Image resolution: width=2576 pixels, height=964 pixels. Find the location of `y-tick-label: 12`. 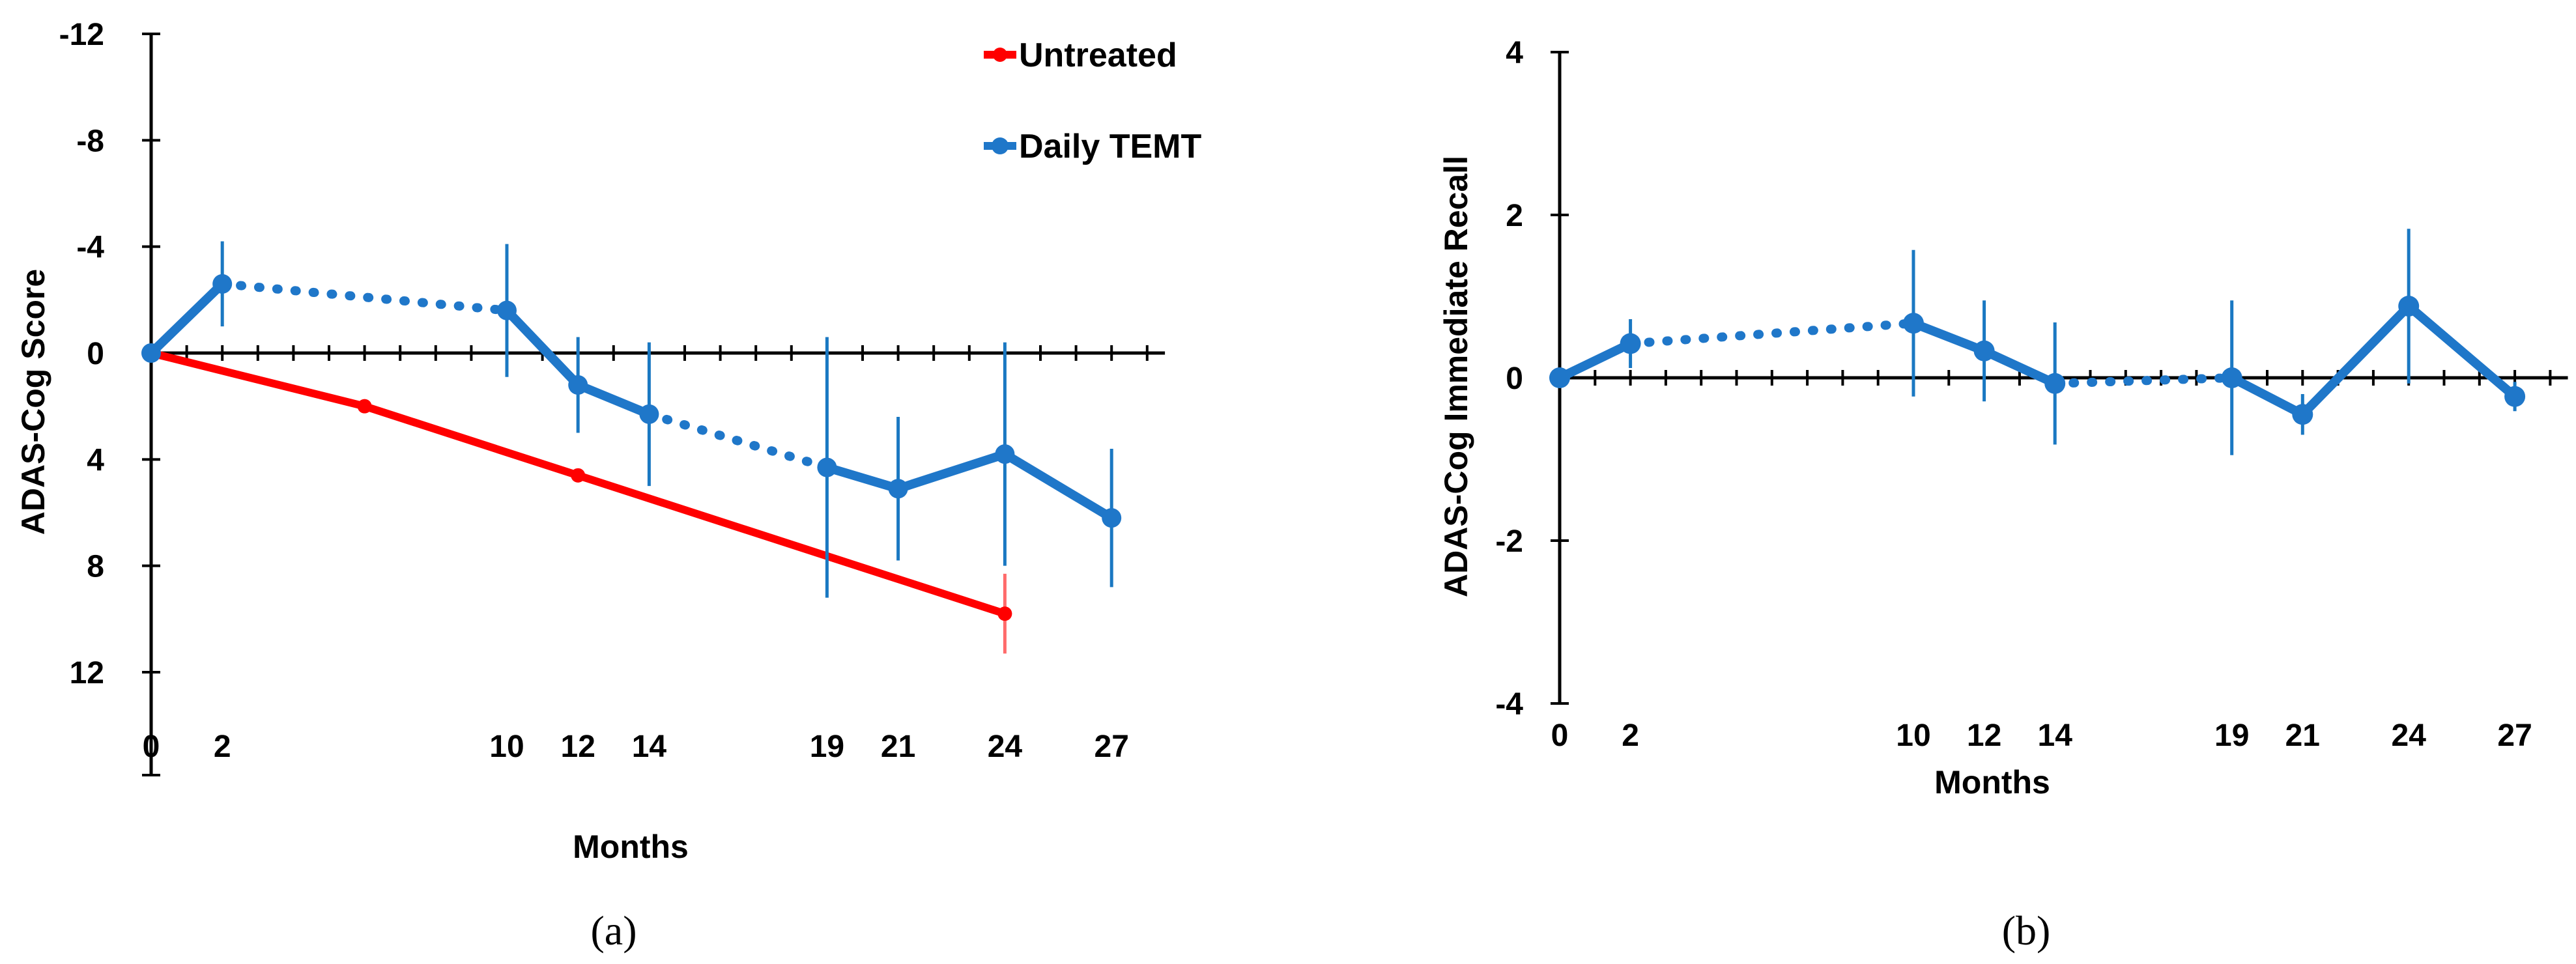

y-tick-label: 12 is located at coordinates (87, 673).